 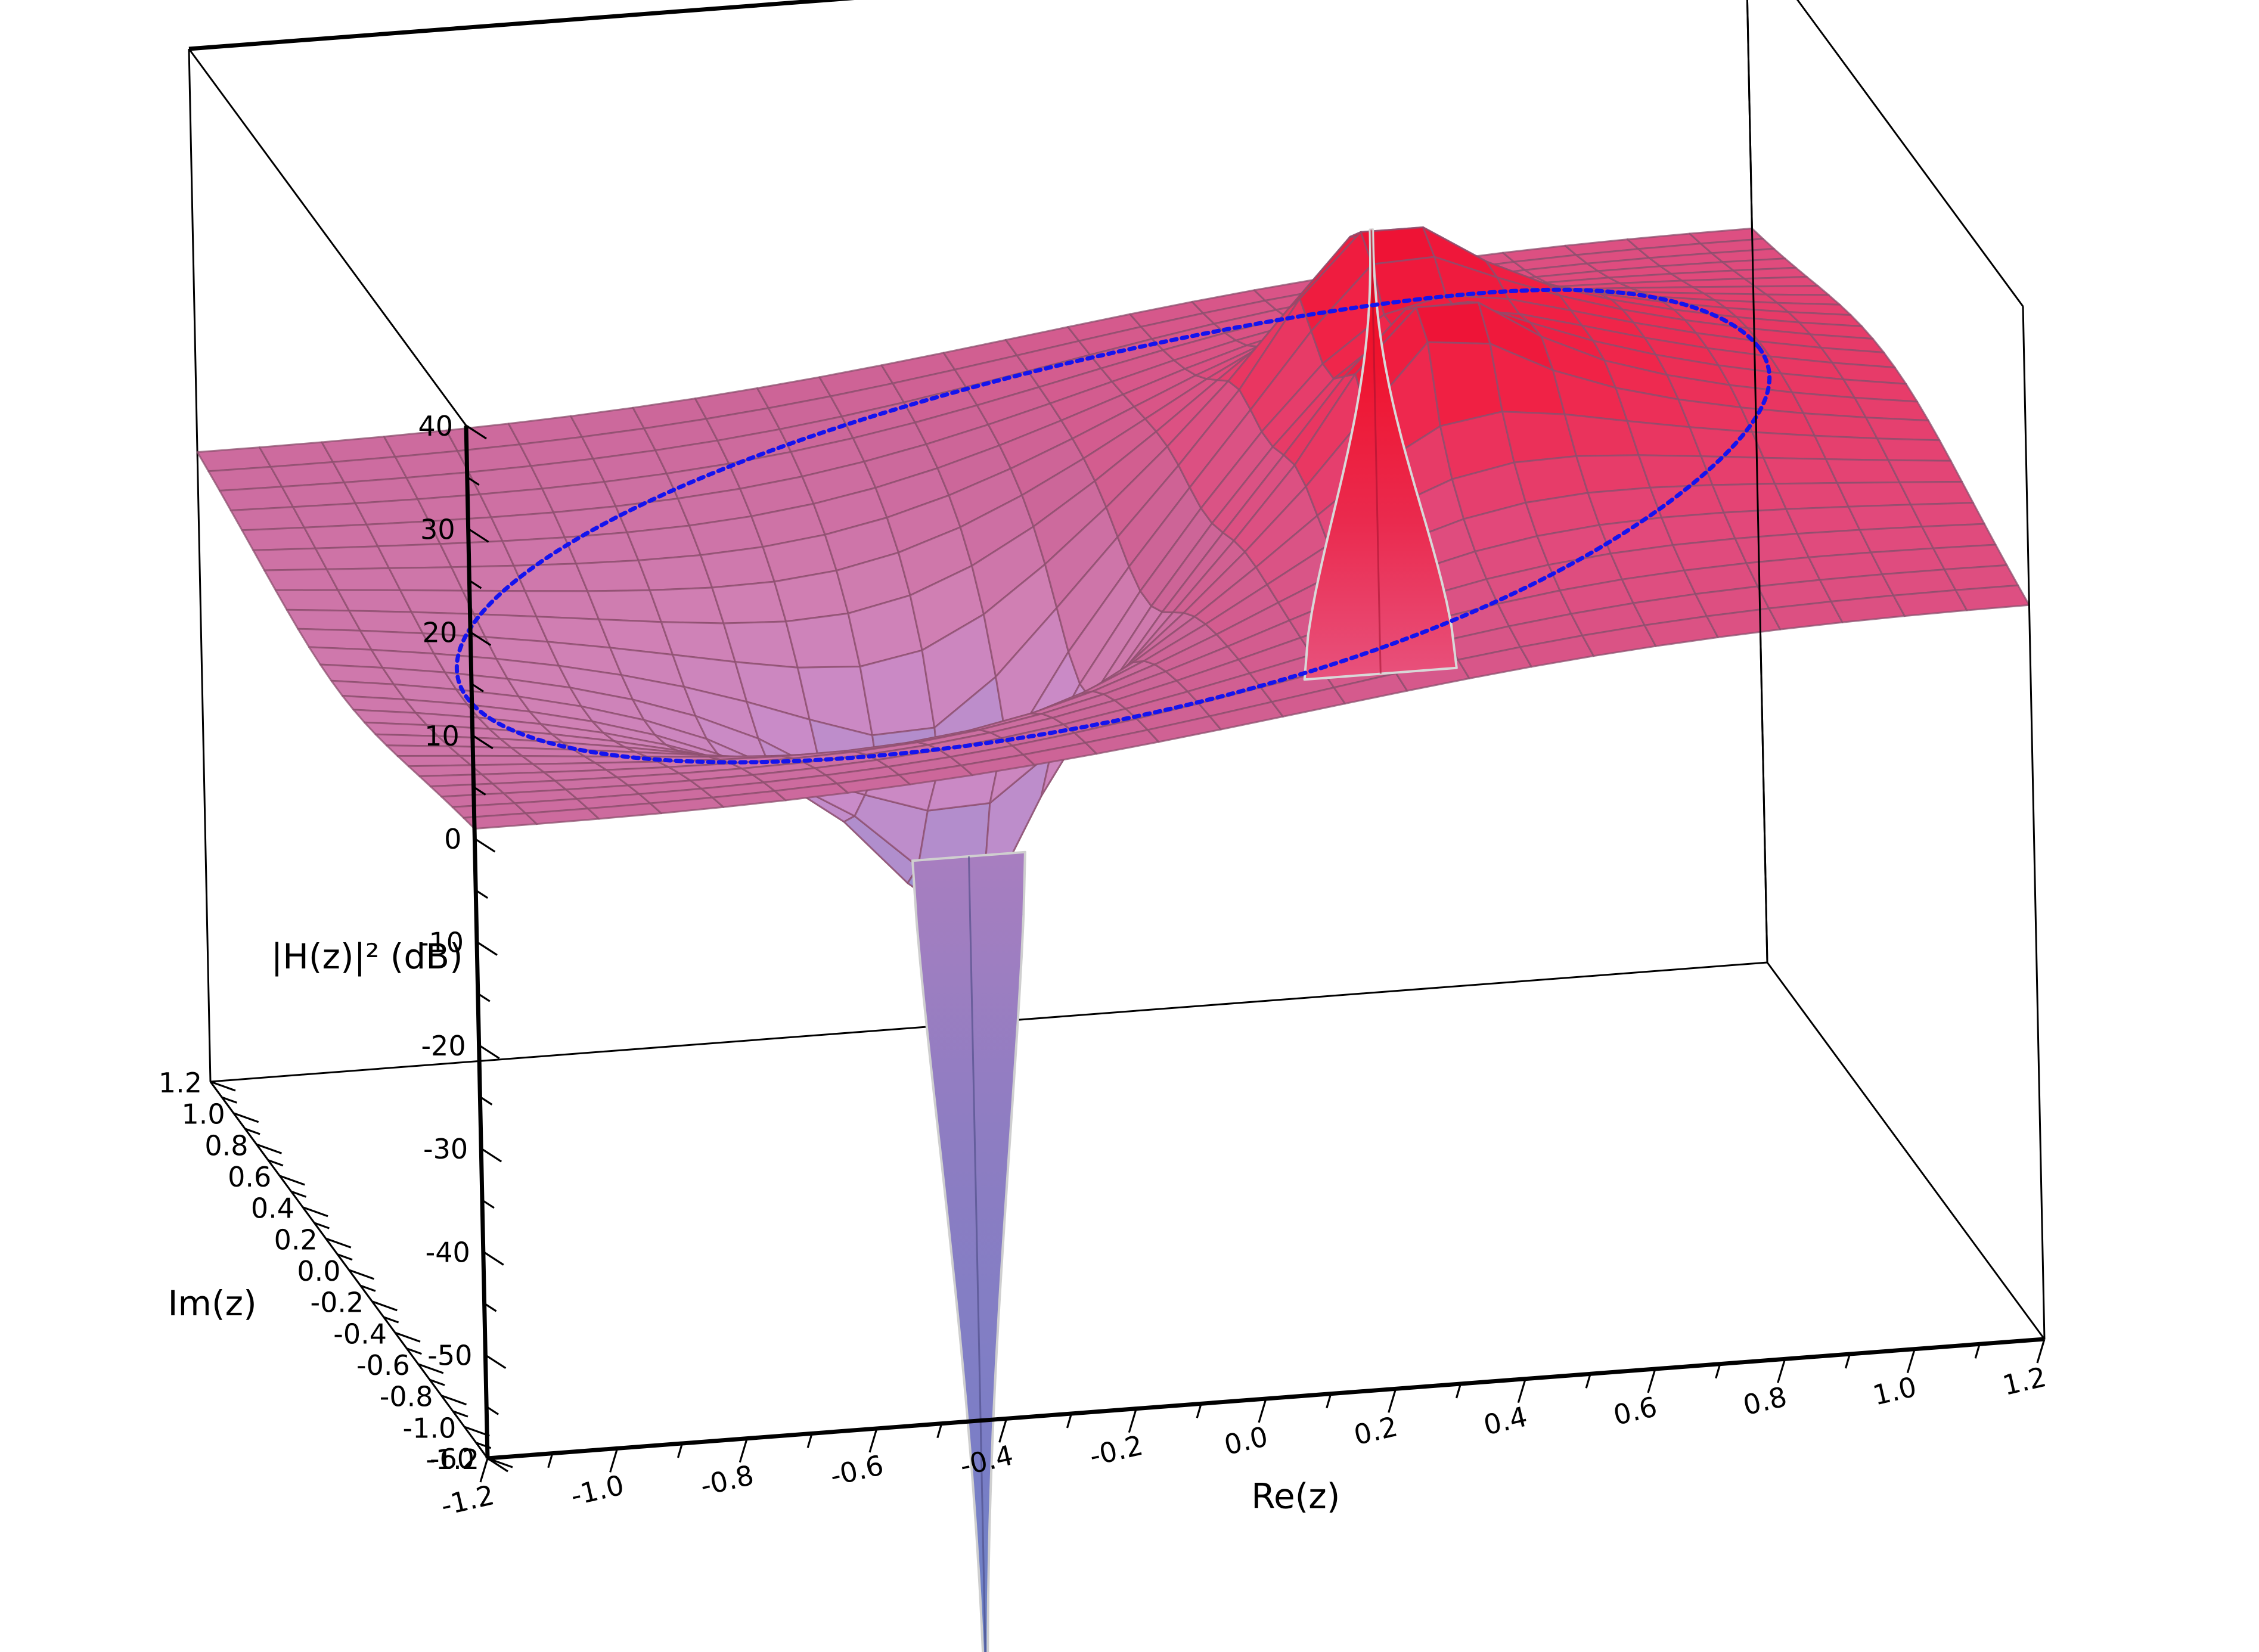 What do you see at coordinates (448, 1252) in the screenshot?
I see `z-tick-label: -40` at bounding box center [448, 1252].